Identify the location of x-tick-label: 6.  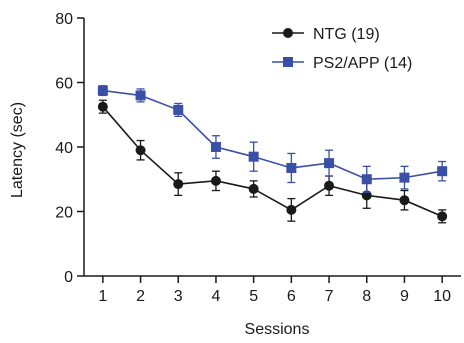
(291, 296).